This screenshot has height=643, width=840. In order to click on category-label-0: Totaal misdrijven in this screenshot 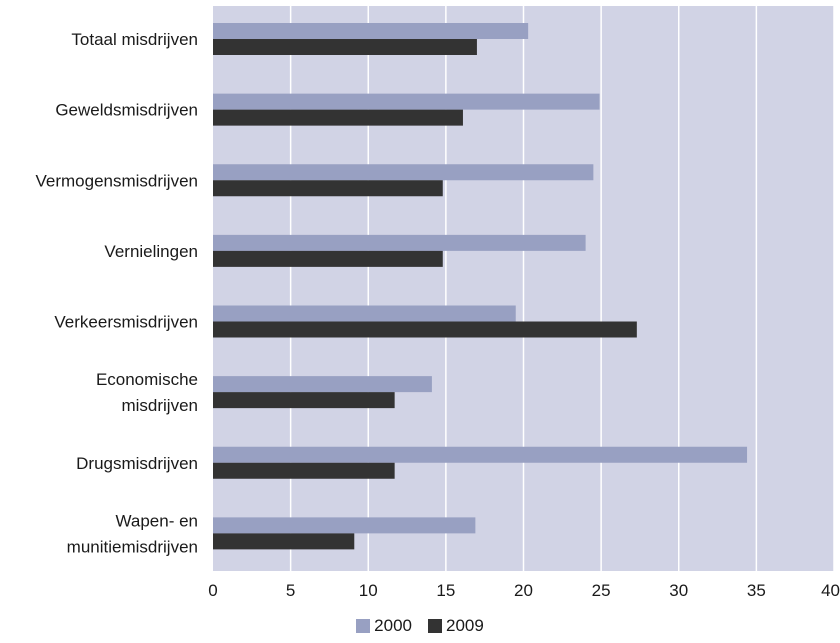, I will do `click(134, 39)`.